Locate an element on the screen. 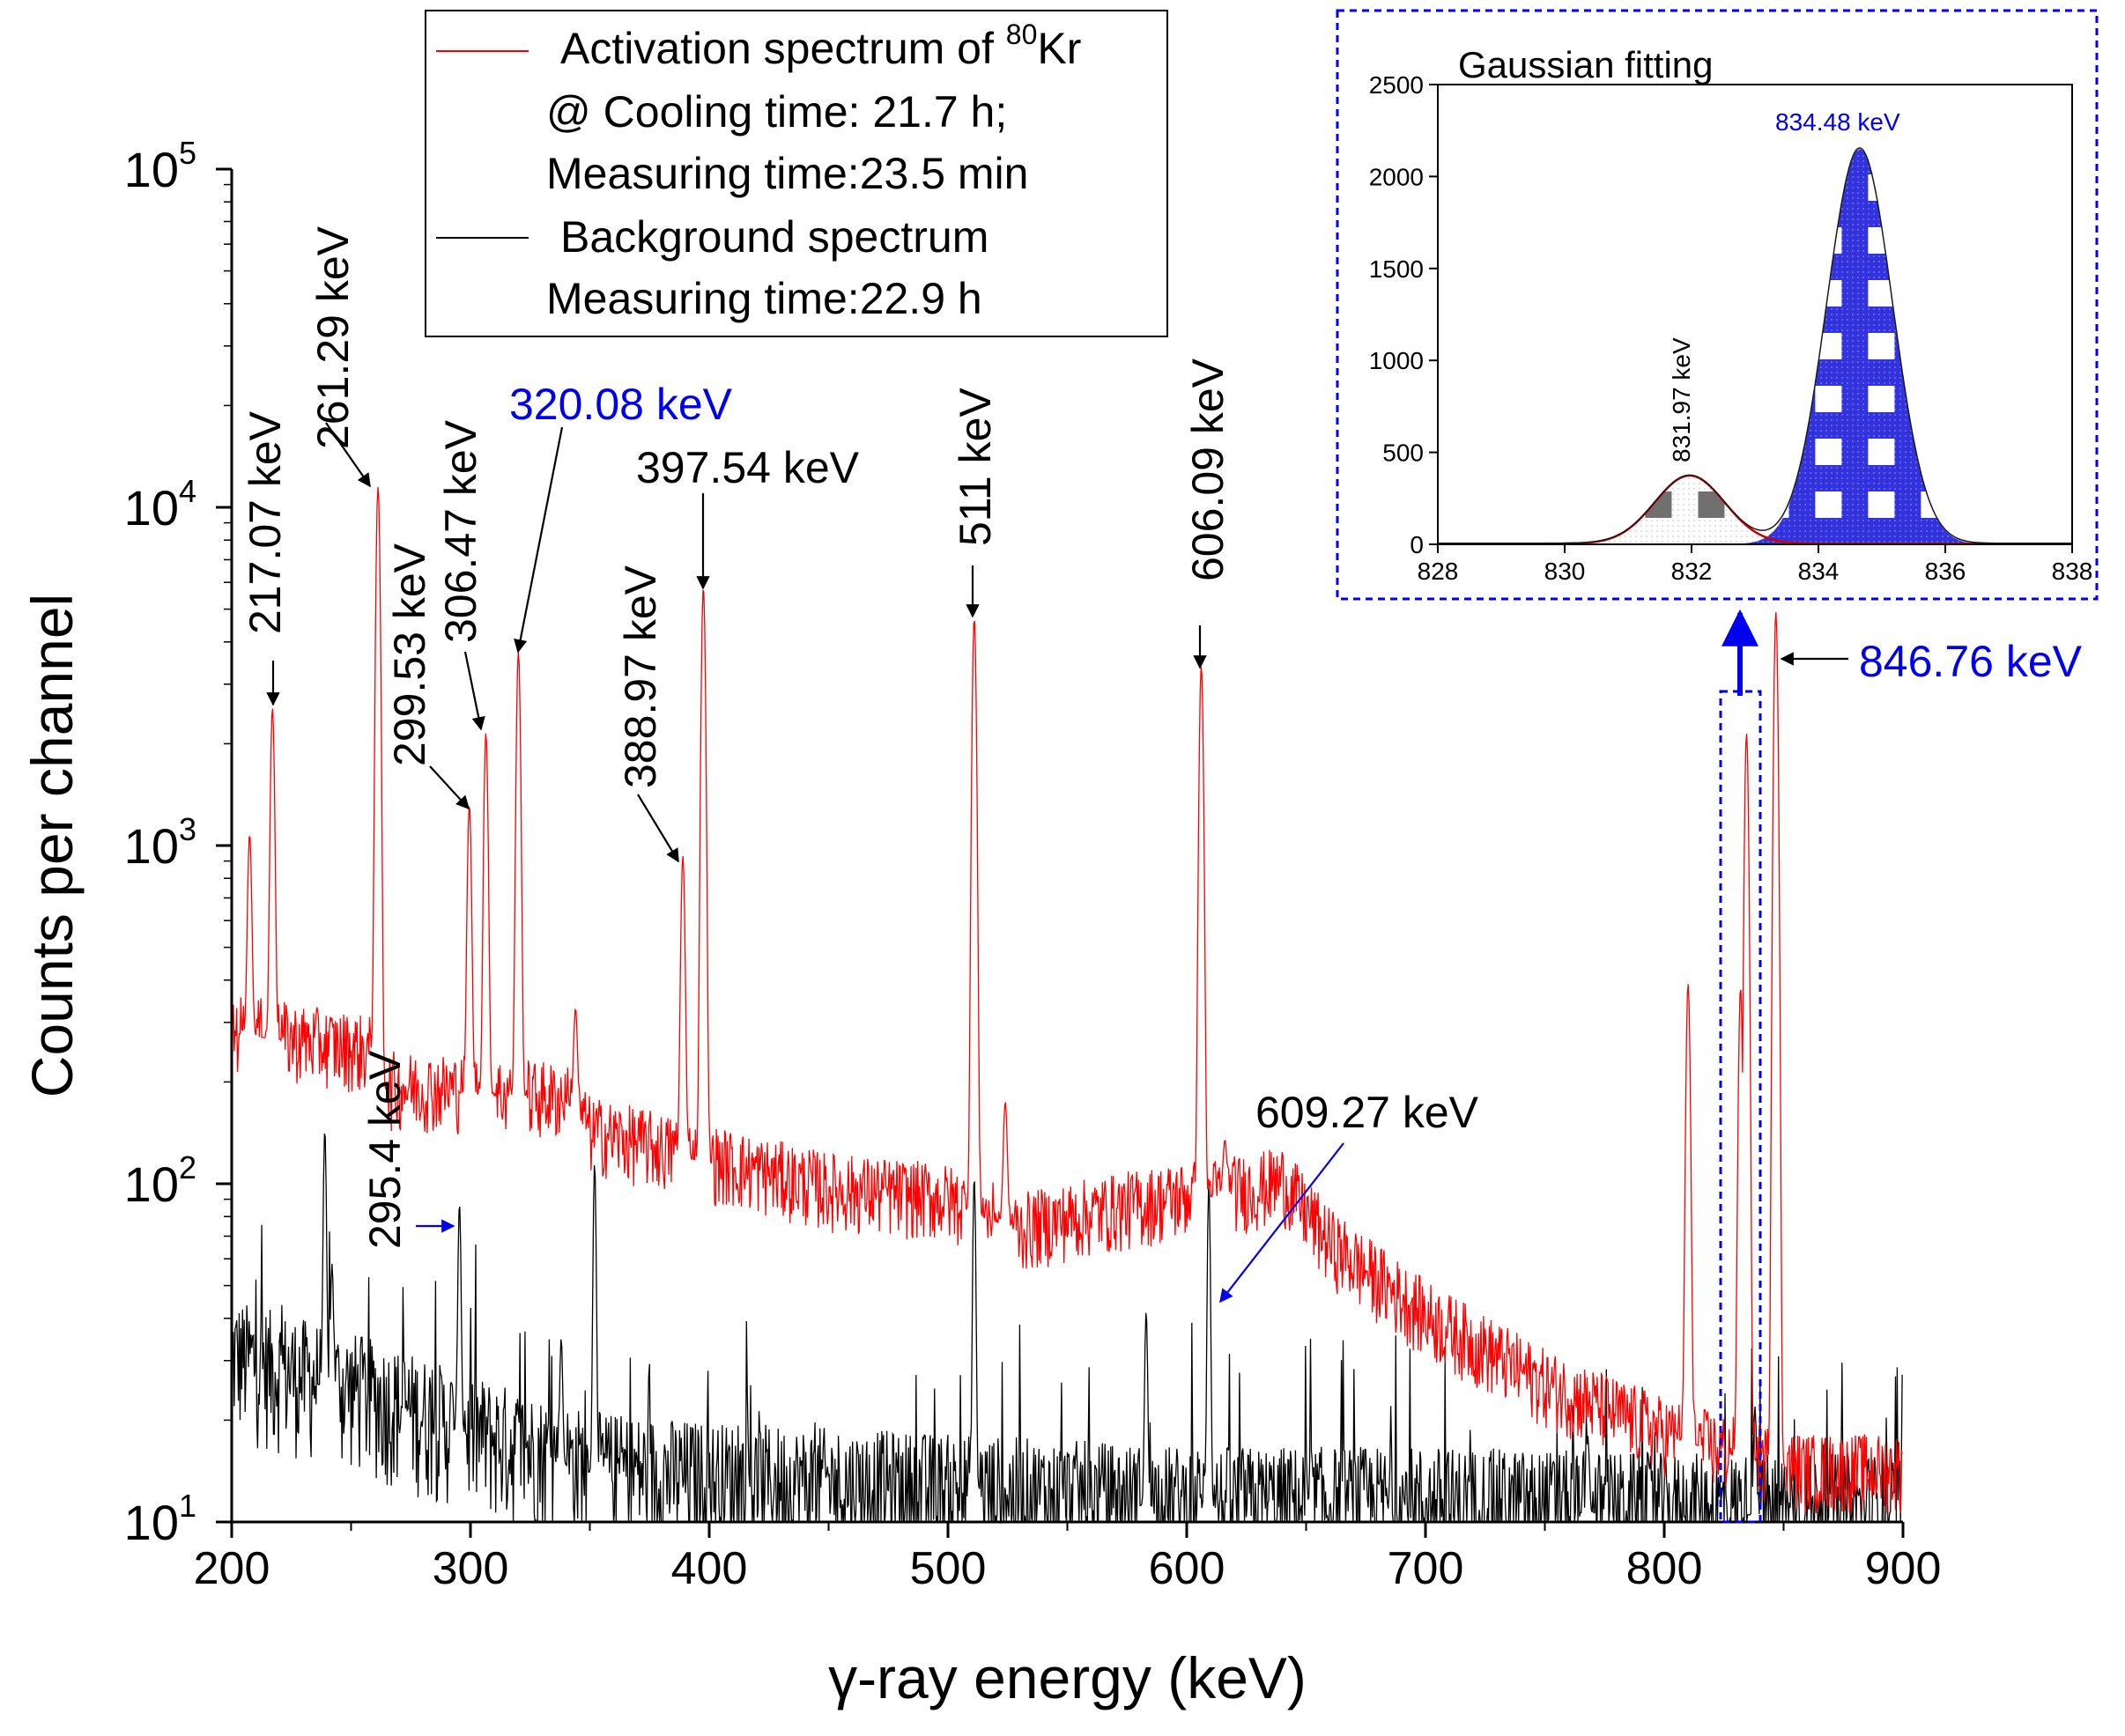 The width and height of the screenshot is (2125, 1736). peak-annotation-label: 511 keV is located at coordinates (975, 467).